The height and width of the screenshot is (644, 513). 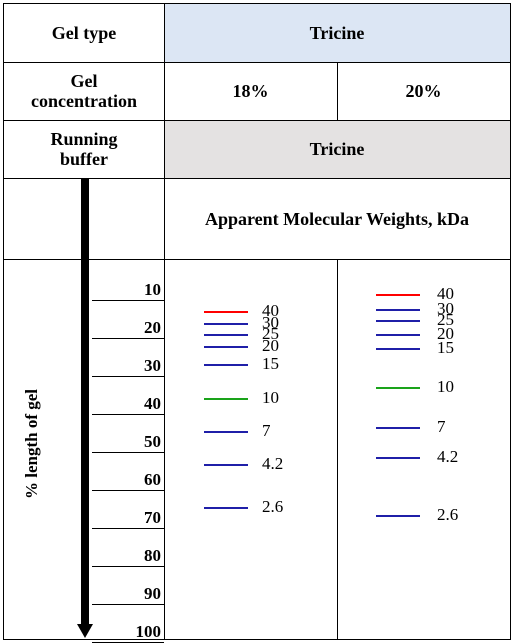 I want to click on running-buffer-value: Tricine, so click(x=337, y=149).